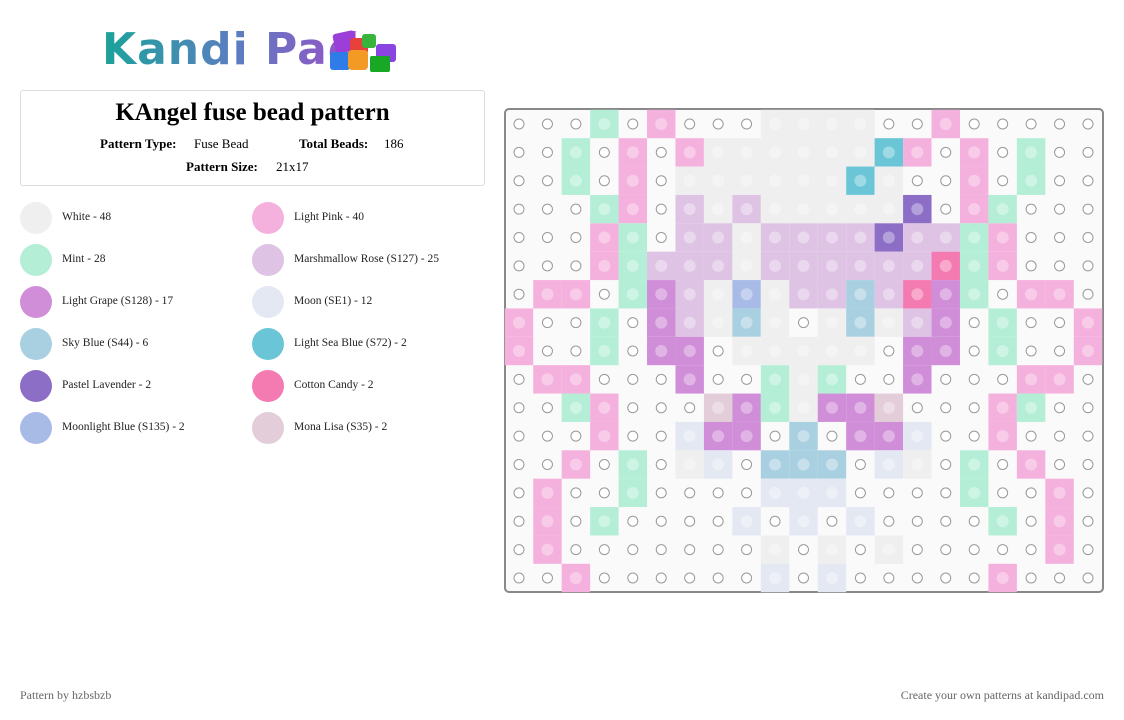 This screenshot has width=1124, height=720. Describe the element at coordinates (334, 385) in the screenshot. I see `legend-label: Cotton Candy - 2` at that location.